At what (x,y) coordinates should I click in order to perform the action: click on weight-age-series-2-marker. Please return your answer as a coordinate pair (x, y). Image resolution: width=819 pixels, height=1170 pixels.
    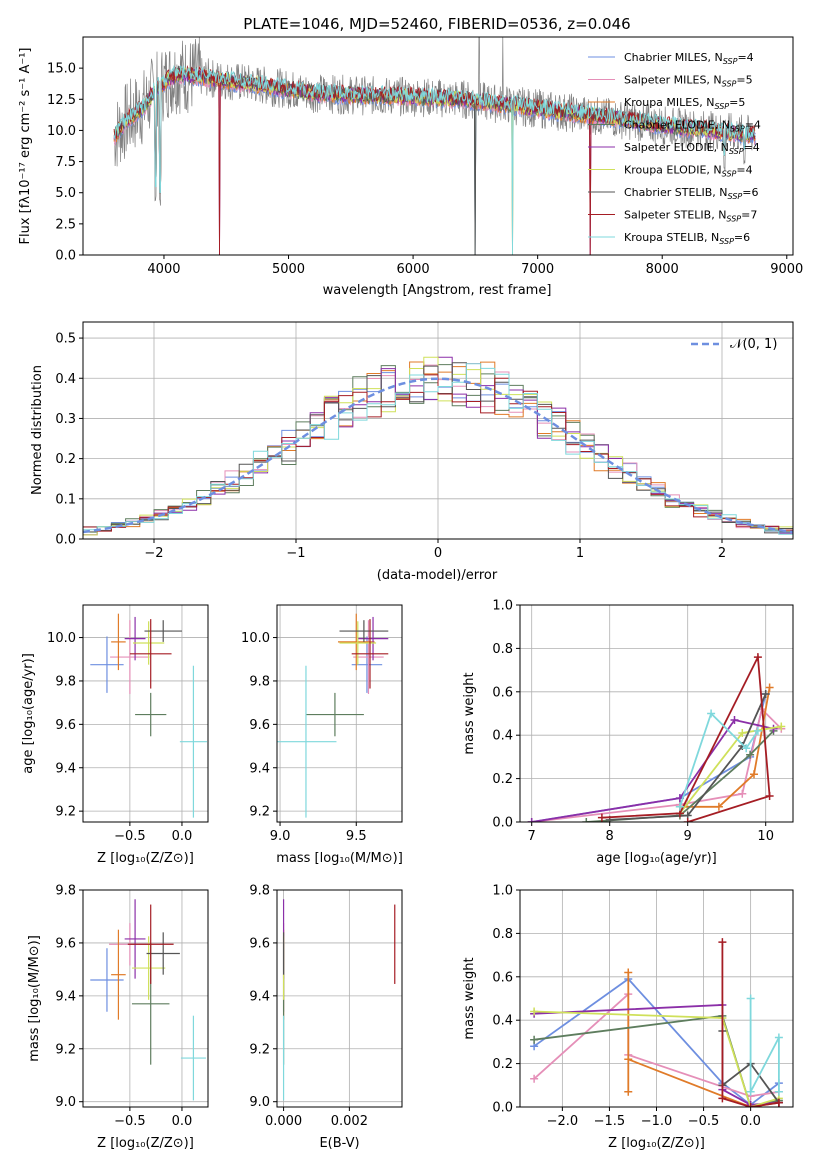
    Looking at the image, I should click on (718, 806).